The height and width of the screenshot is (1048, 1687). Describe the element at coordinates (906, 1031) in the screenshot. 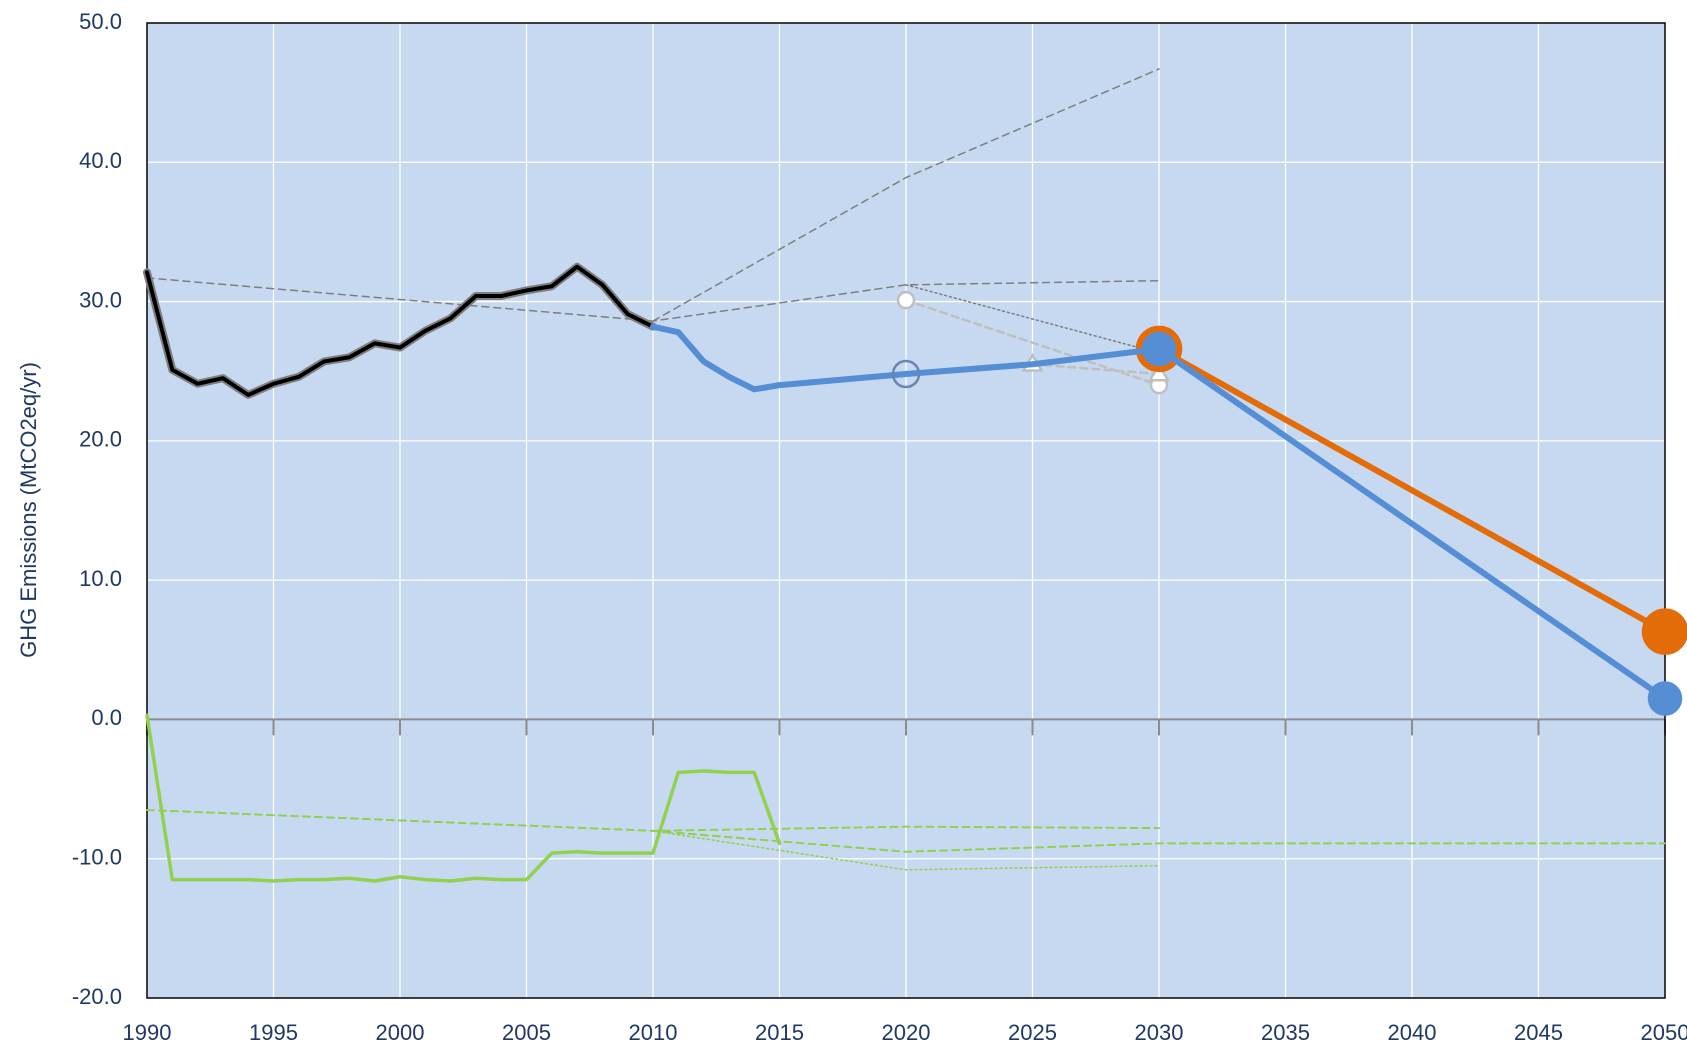

I see `x-tick-label: 2020` at that location.